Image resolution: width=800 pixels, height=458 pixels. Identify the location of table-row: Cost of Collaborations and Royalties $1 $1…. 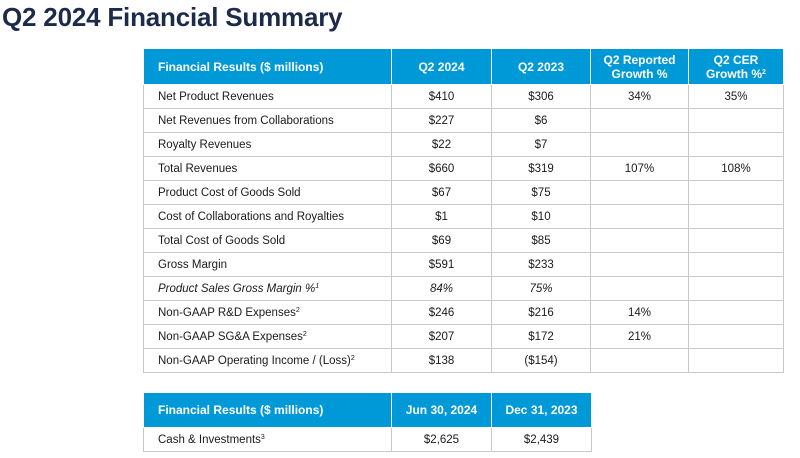
(463, 216).